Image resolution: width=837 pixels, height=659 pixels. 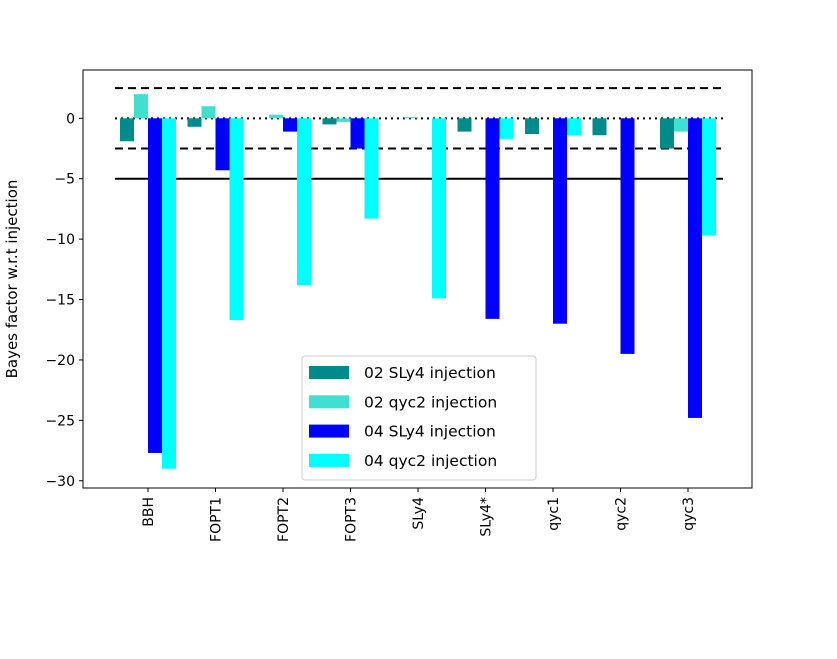 What do you see at coordinates (60, 421) in the screenshot?
I see `y-tick-label: −25` at bounding box center [60, 421].